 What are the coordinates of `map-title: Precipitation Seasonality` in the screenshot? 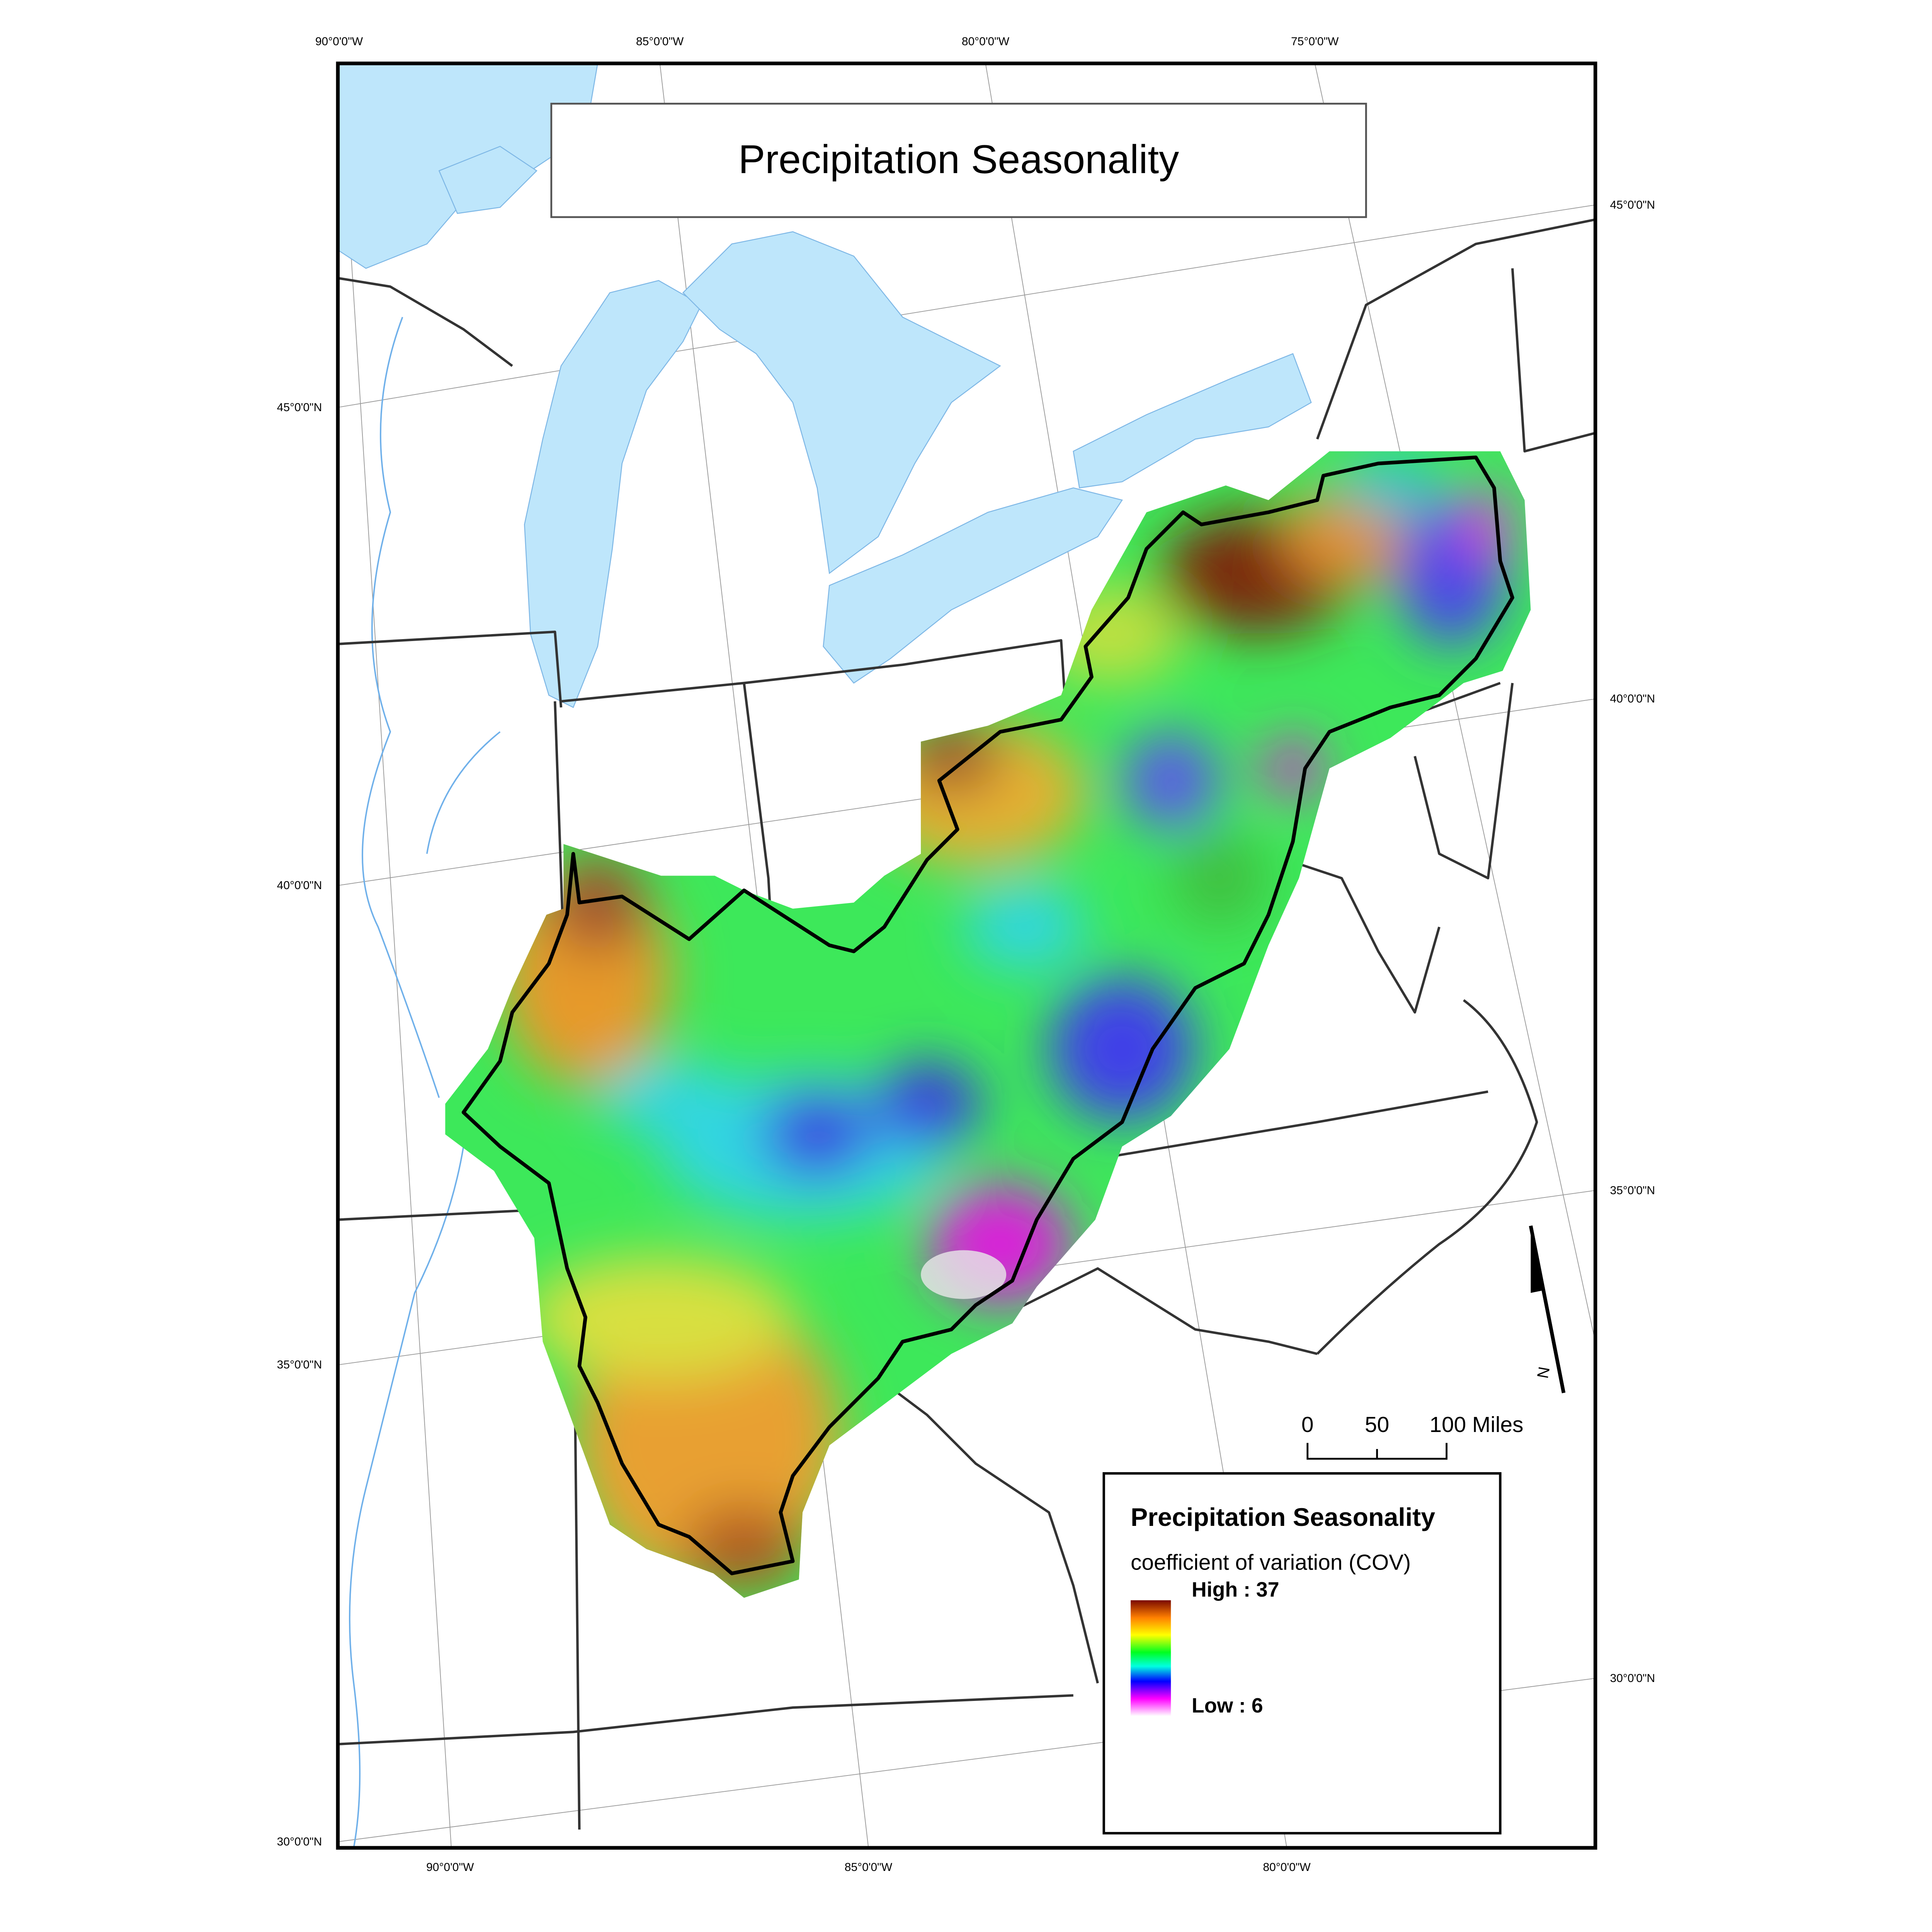 It's located at (958, 160).